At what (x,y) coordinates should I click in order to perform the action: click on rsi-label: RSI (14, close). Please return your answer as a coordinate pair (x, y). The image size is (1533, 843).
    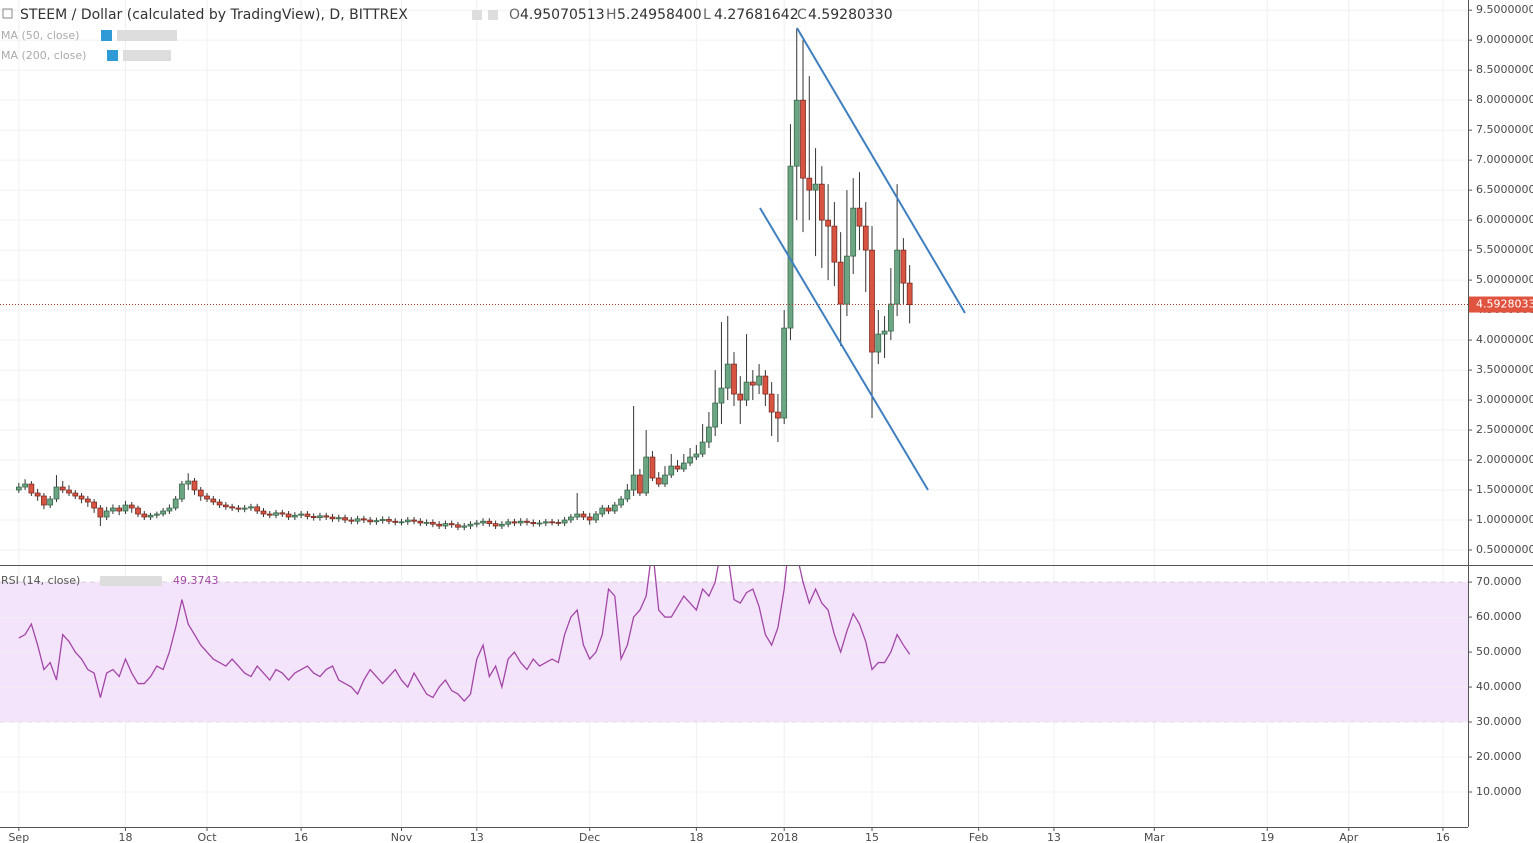
    Looking at the image, I should click on (40, 580).